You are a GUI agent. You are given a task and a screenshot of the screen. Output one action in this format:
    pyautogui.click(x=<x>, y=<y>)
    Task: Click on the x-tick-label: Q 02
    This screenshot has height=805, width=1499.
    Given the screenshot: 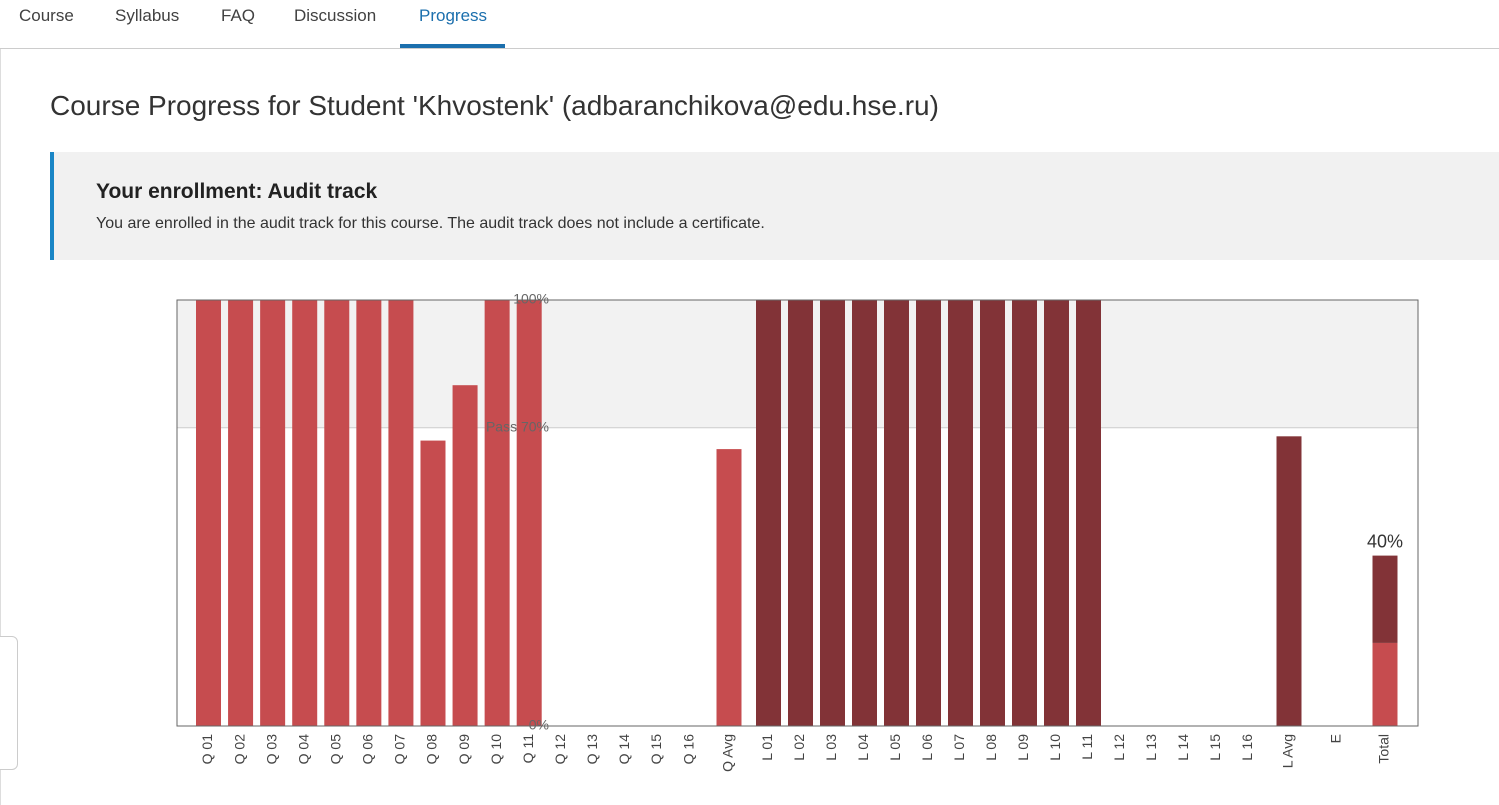 What is the action you would take?
    pyautogui.click(x=239, y=749)
    